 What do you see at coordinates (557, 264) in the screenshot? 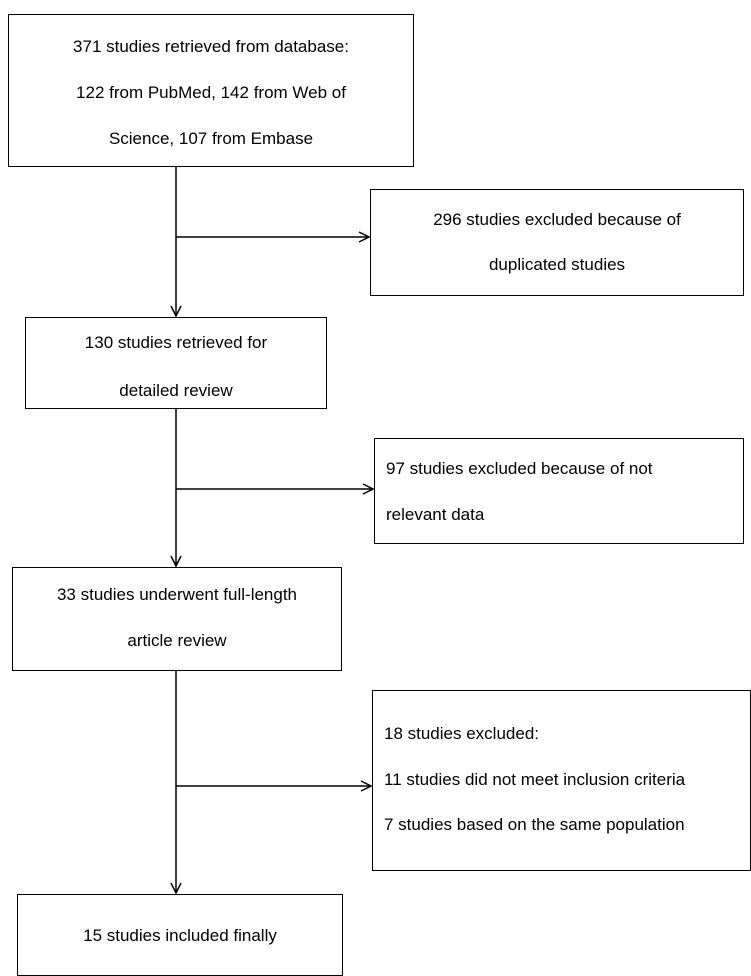
I see `excluded-duplicates-line-2: duplicated studies` at bounding box center [557, 264].